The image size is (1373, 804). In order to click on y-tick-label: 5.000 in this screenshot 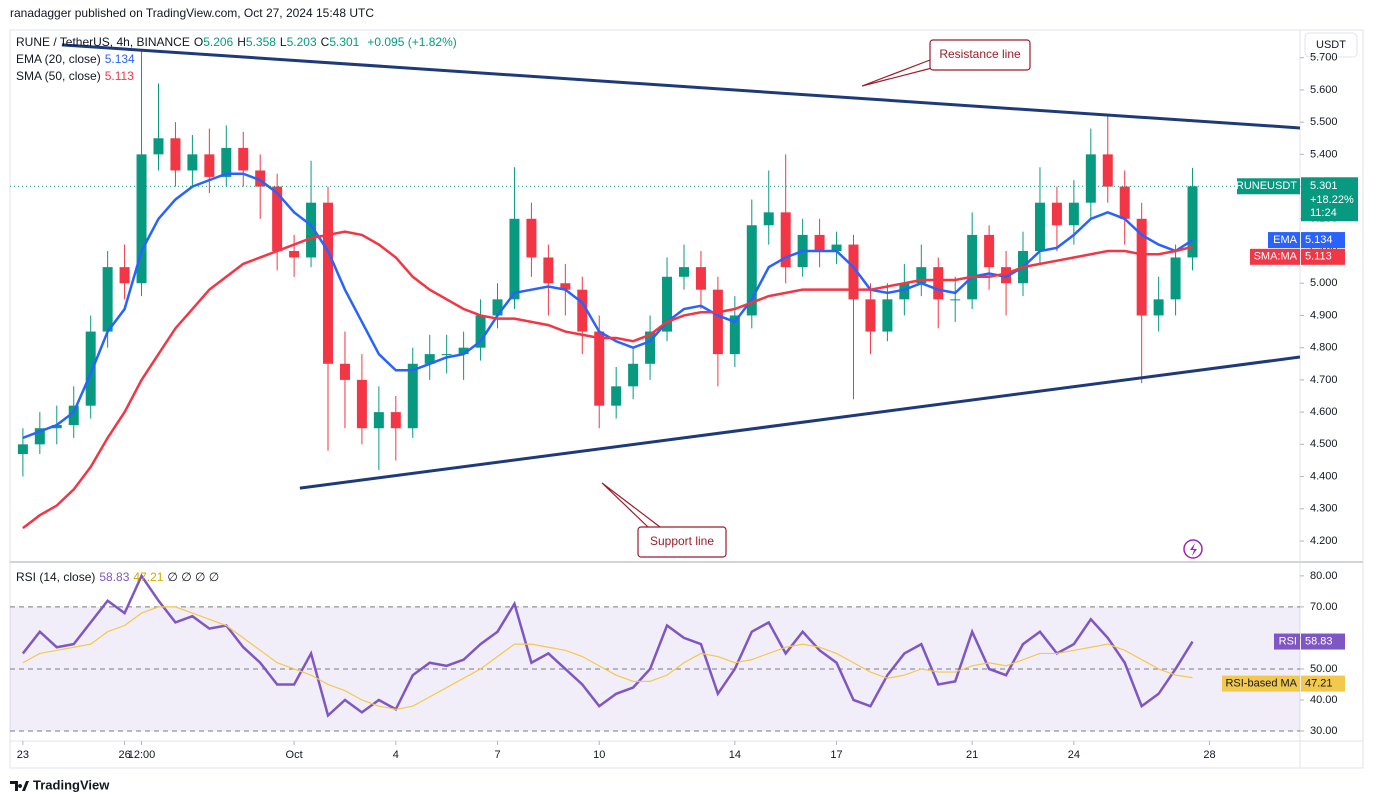, I will do `click(1324, 283)`.